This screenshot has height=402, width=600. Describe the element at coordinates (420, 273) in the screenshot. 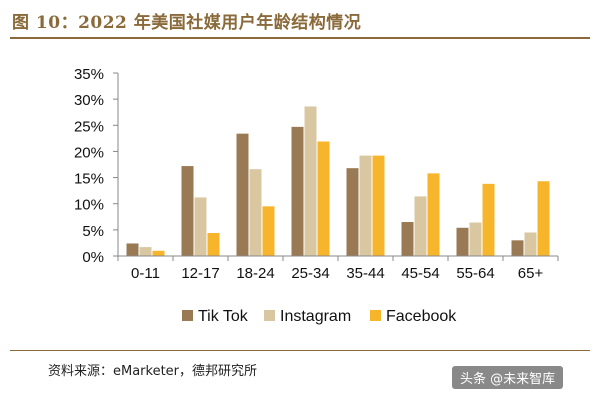

I see `x-tick-label: 45-54` at that location.